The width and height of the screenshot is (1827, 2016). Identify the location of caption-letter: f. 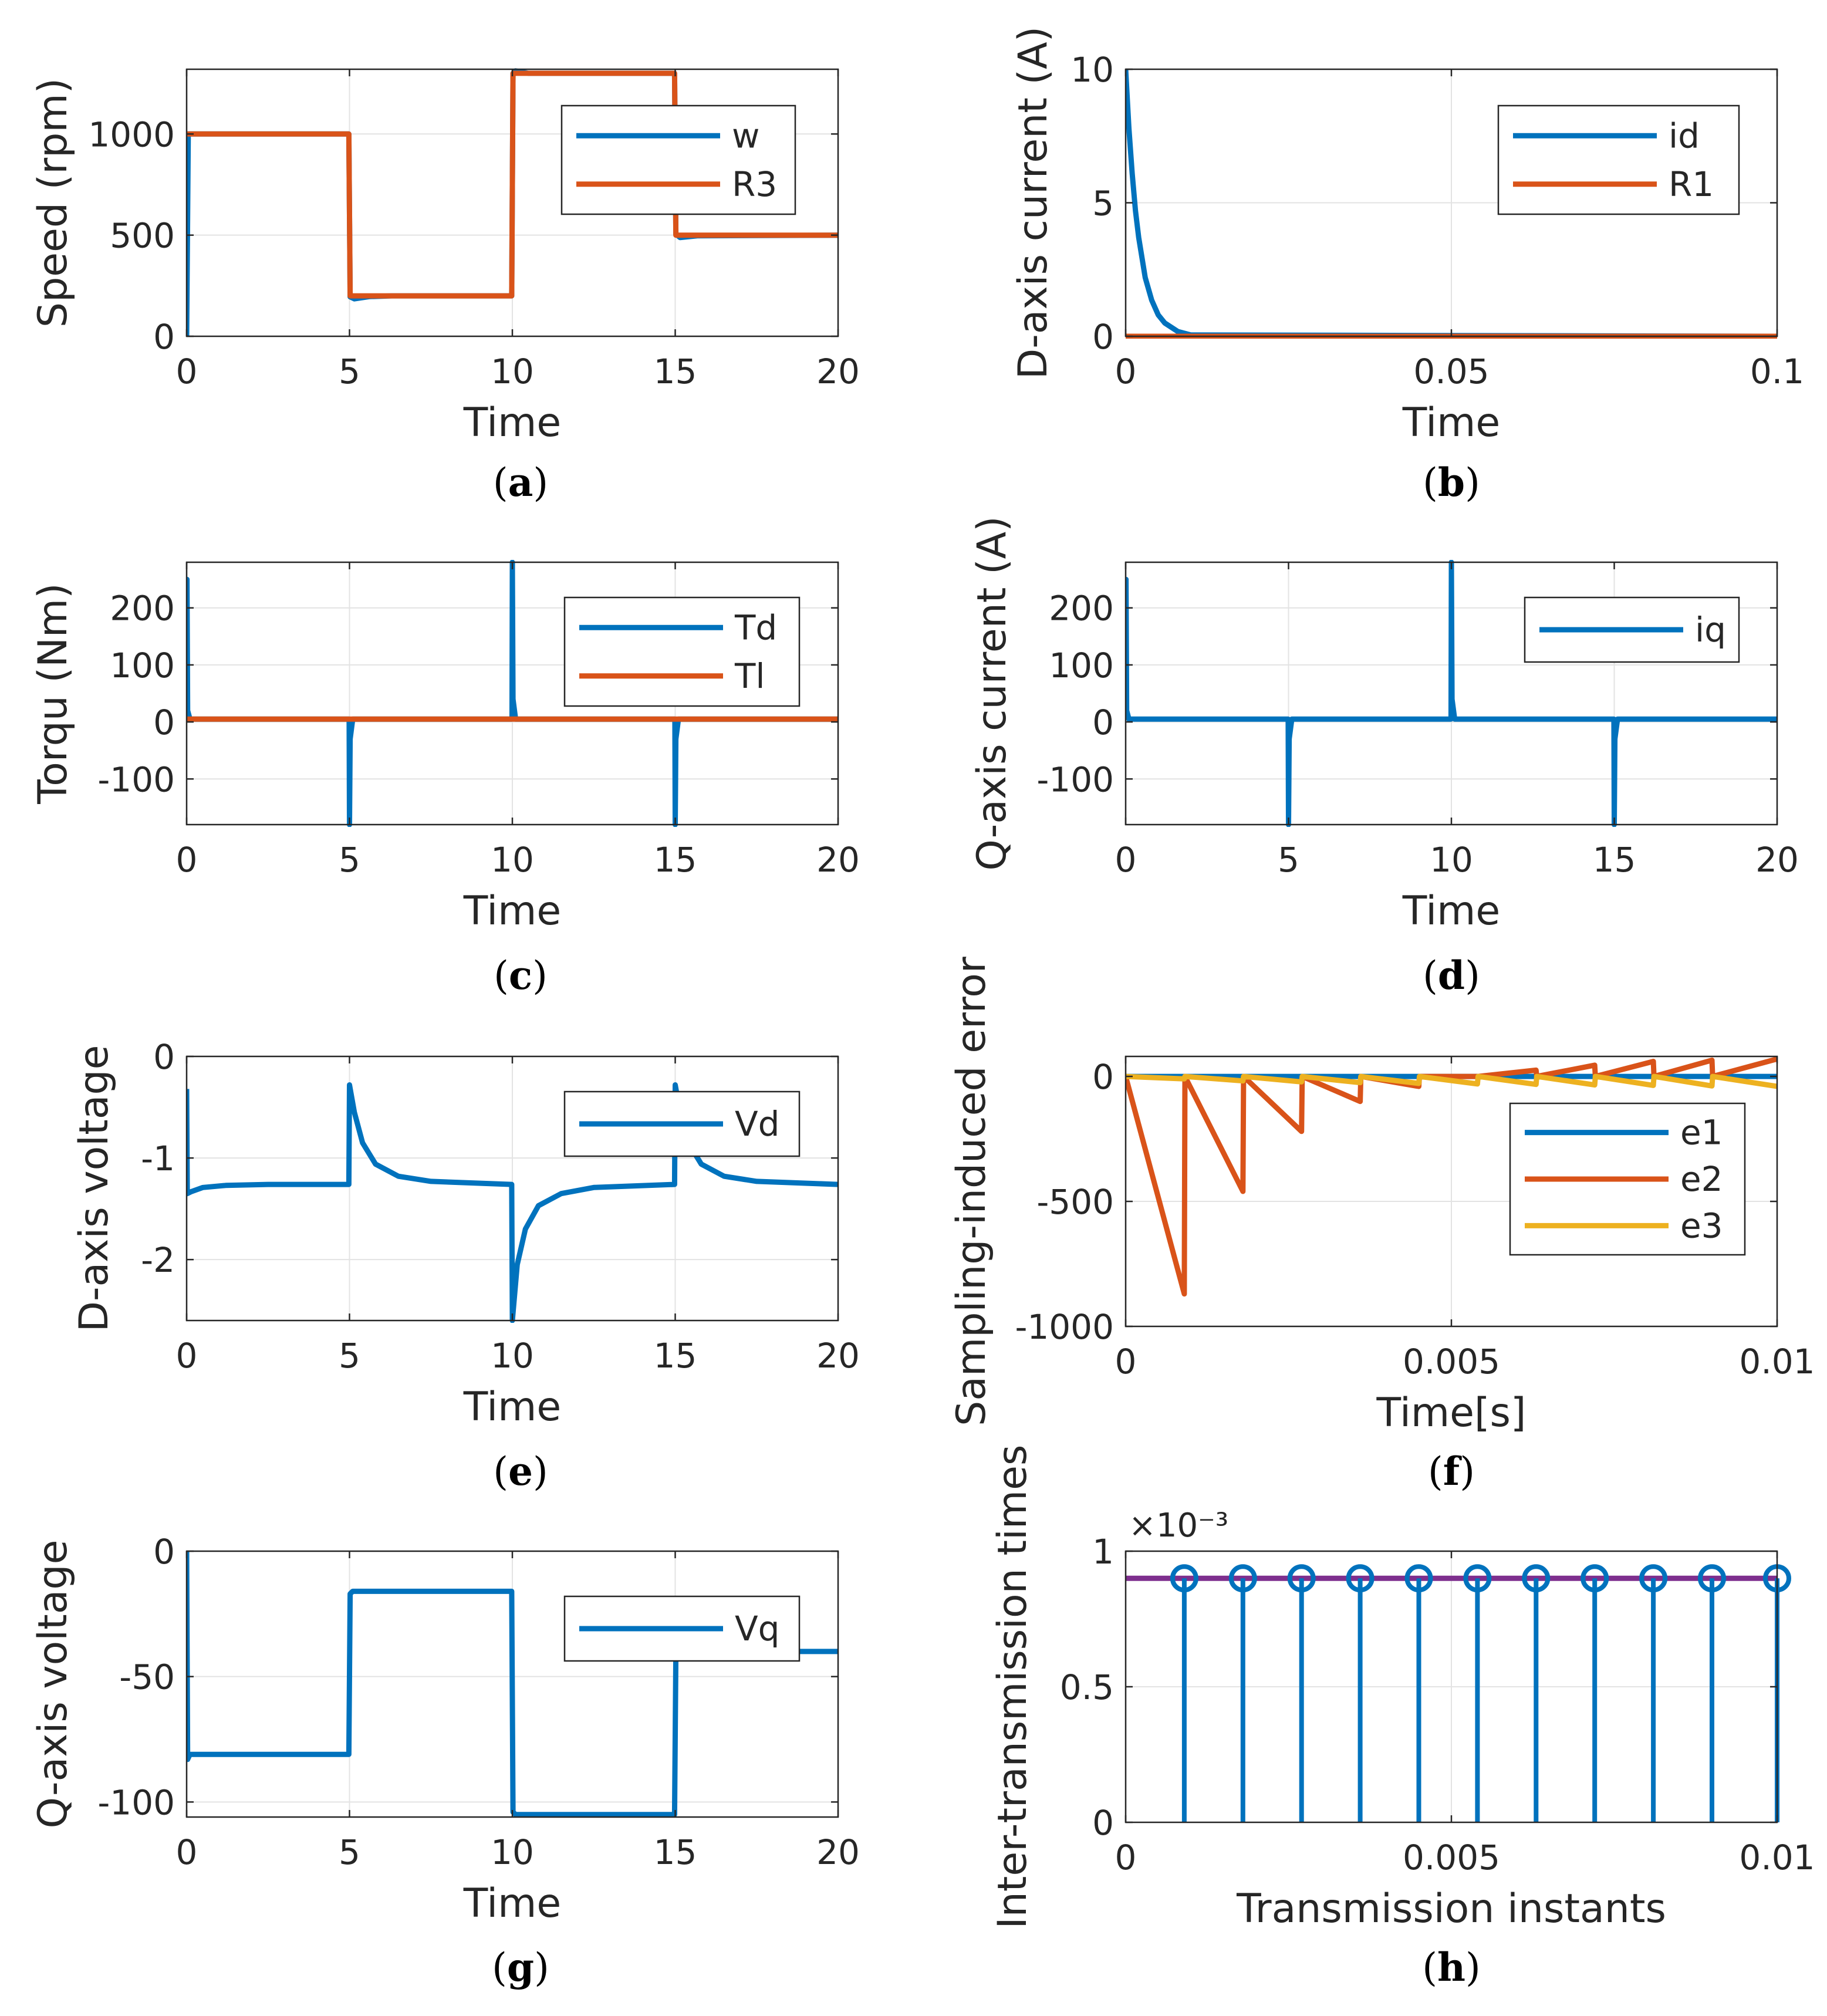
(1452, 1471).